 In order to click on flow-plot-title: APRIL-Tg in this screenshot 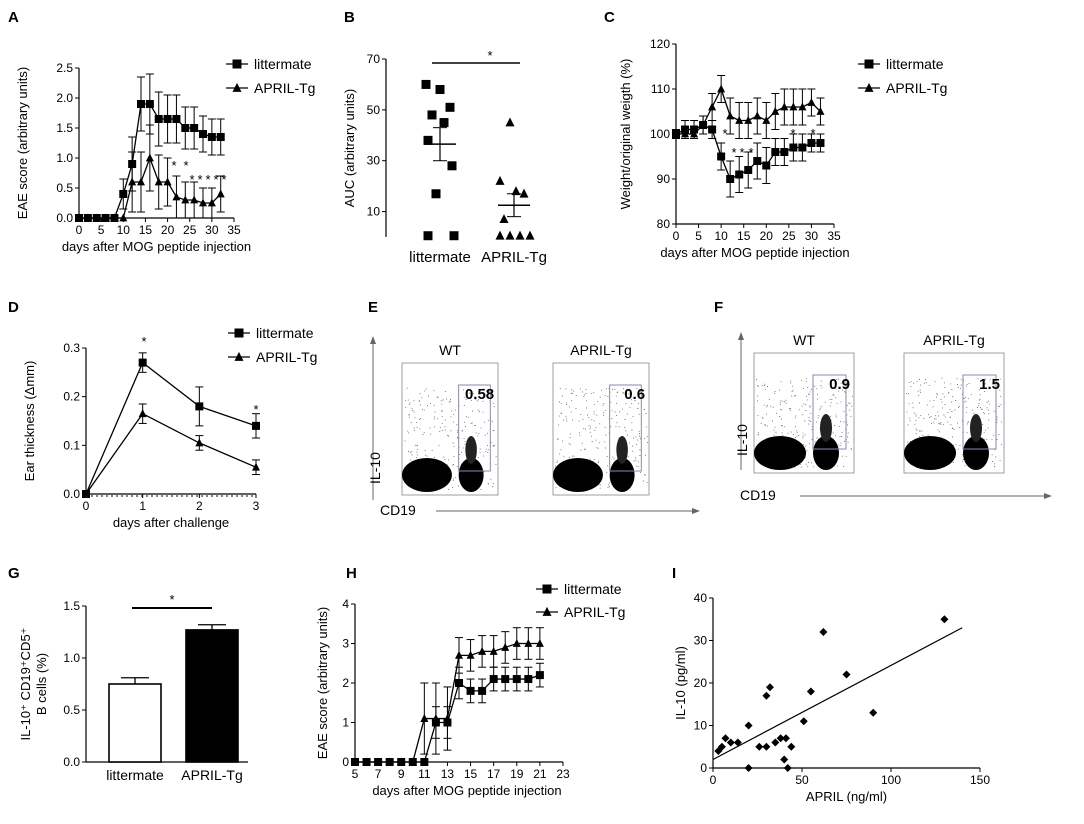, I will do `click(600, 350)`.